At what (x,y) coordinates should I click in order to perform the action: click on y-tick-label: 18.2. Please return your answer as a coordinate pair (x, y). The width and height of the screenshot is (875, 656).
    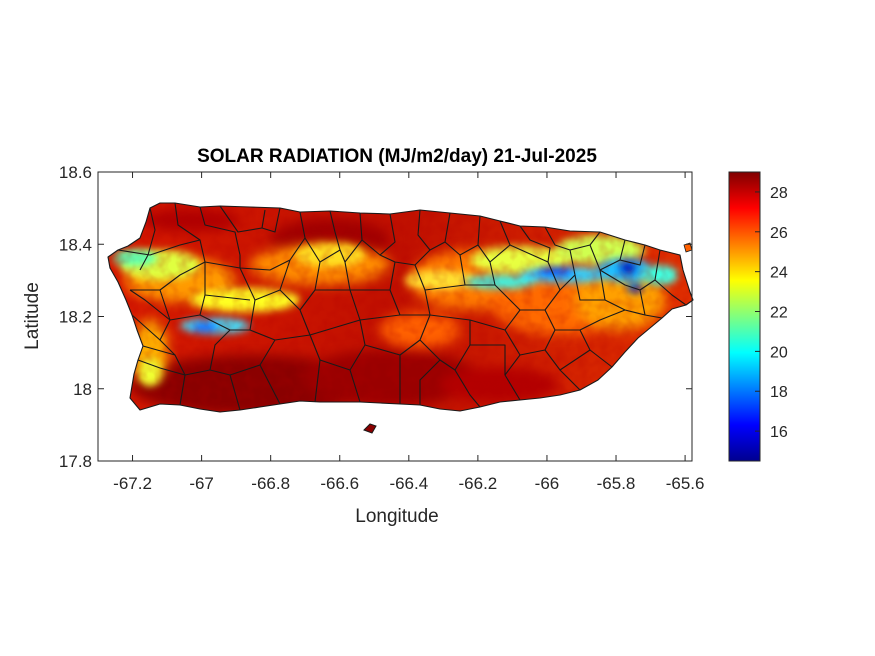
    Looking at the image, I should click on (75, 317).